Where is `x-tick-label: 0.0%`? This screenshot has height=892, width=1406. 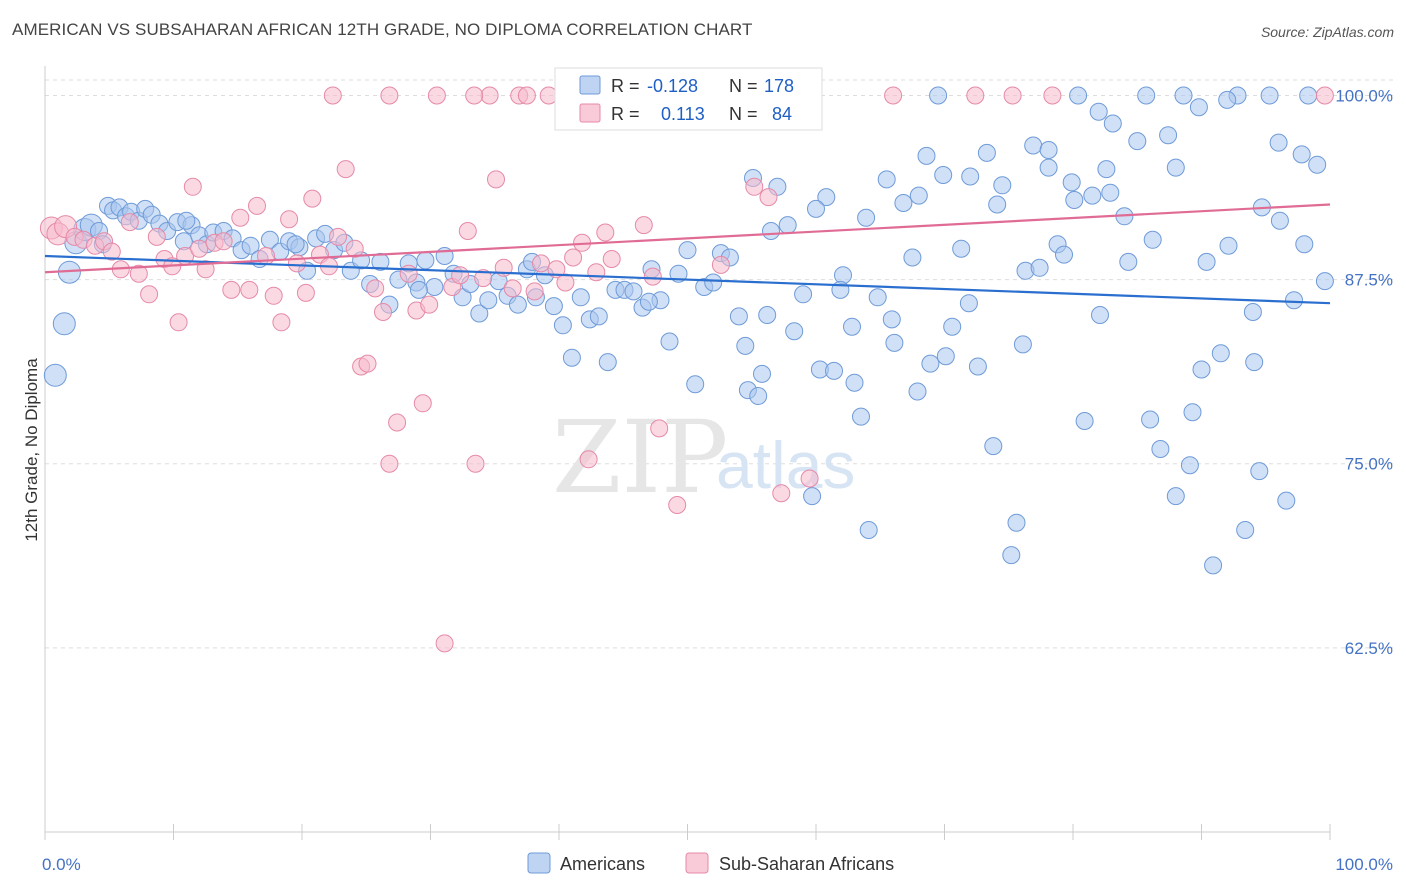 x-tick-label: 0.0% is located at coordinates (61, 864).